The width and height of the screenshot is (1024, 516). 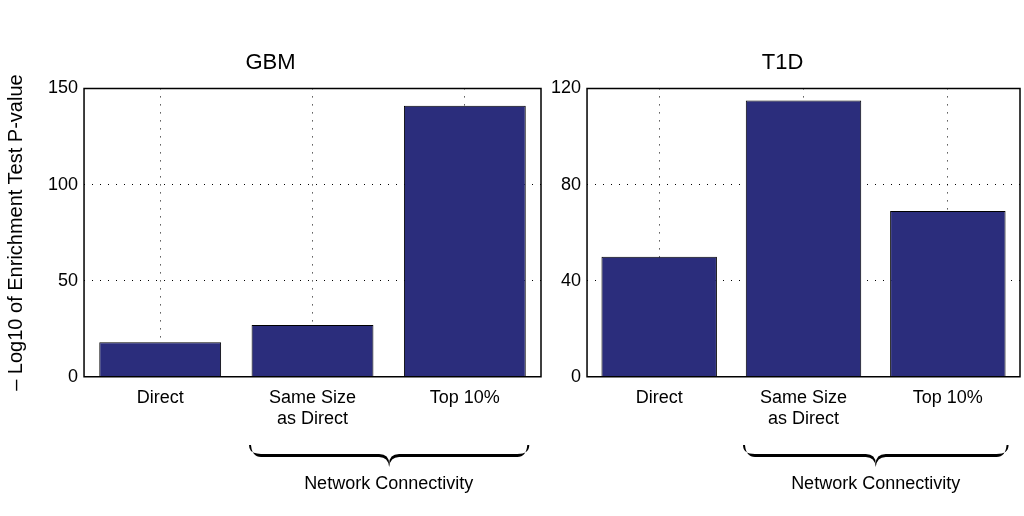 I want to click on y-tick-label: 120, so click(x=566, y=87).